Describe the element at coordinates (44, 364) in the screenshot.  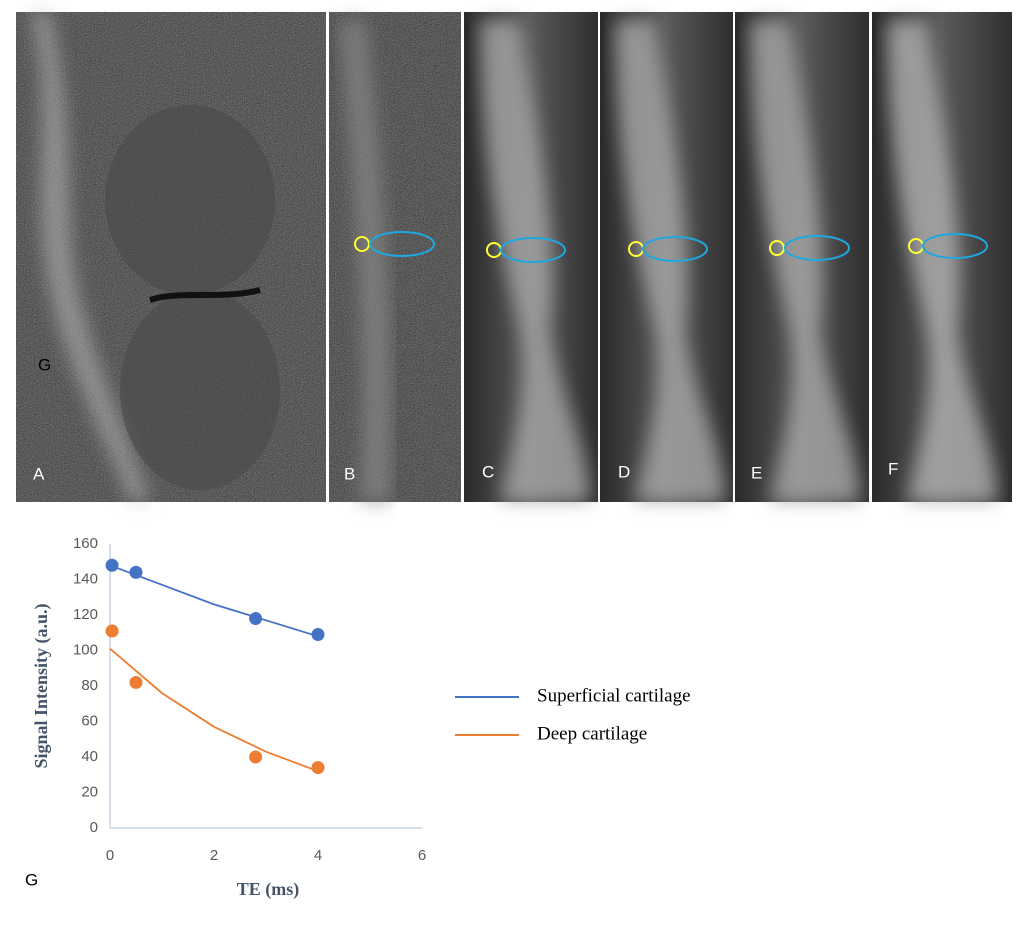
I see `panel-annotation: G` at that location.